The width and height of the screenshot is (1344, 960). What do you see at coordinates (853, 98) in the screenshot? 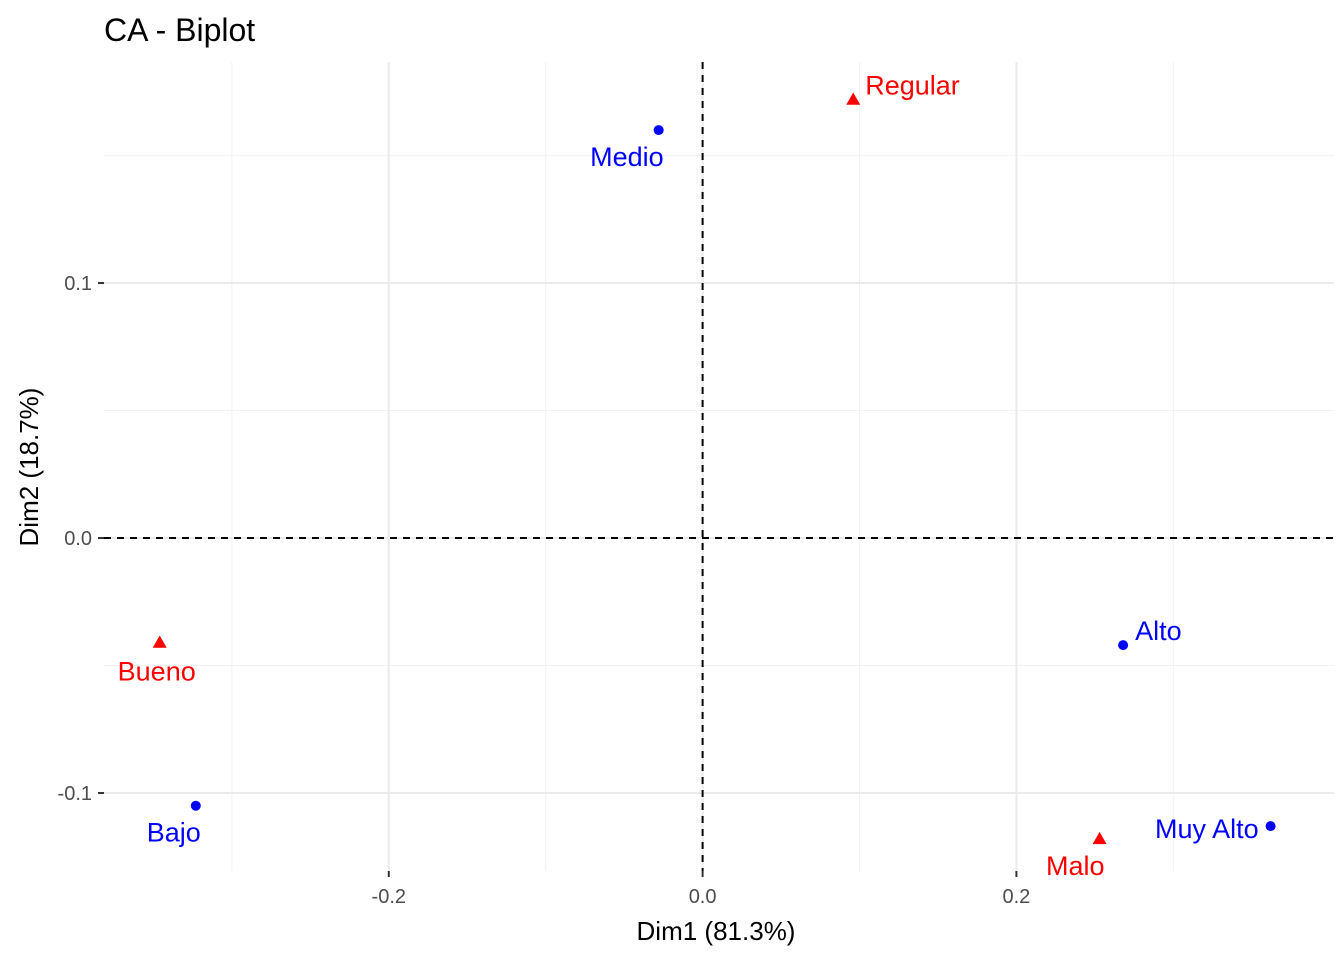
I see `point-regular` at bounding box center [853, 98].